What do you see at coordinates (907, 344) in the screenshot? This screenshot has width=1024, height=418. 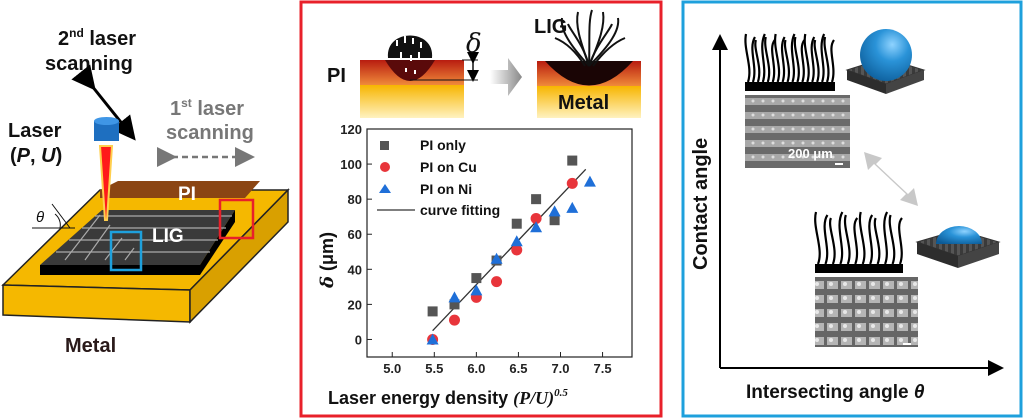 I see `scale-bar-bottom` at bounding box center [907, 344].